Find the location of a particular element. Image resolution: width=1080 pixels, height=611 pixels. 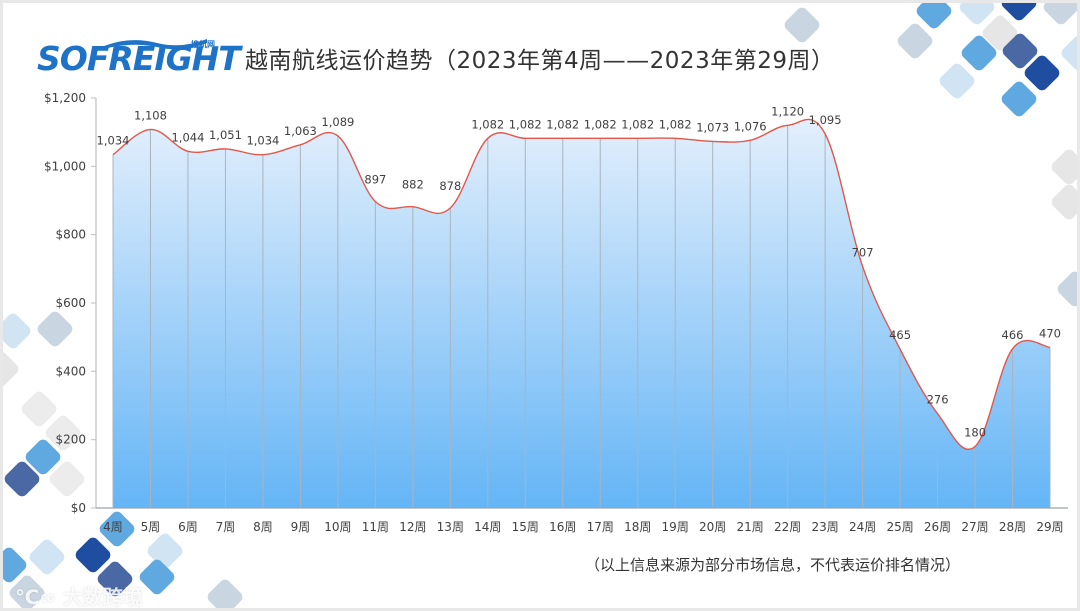

x-tick-label: 16周 is located at coordinates (562, 527).